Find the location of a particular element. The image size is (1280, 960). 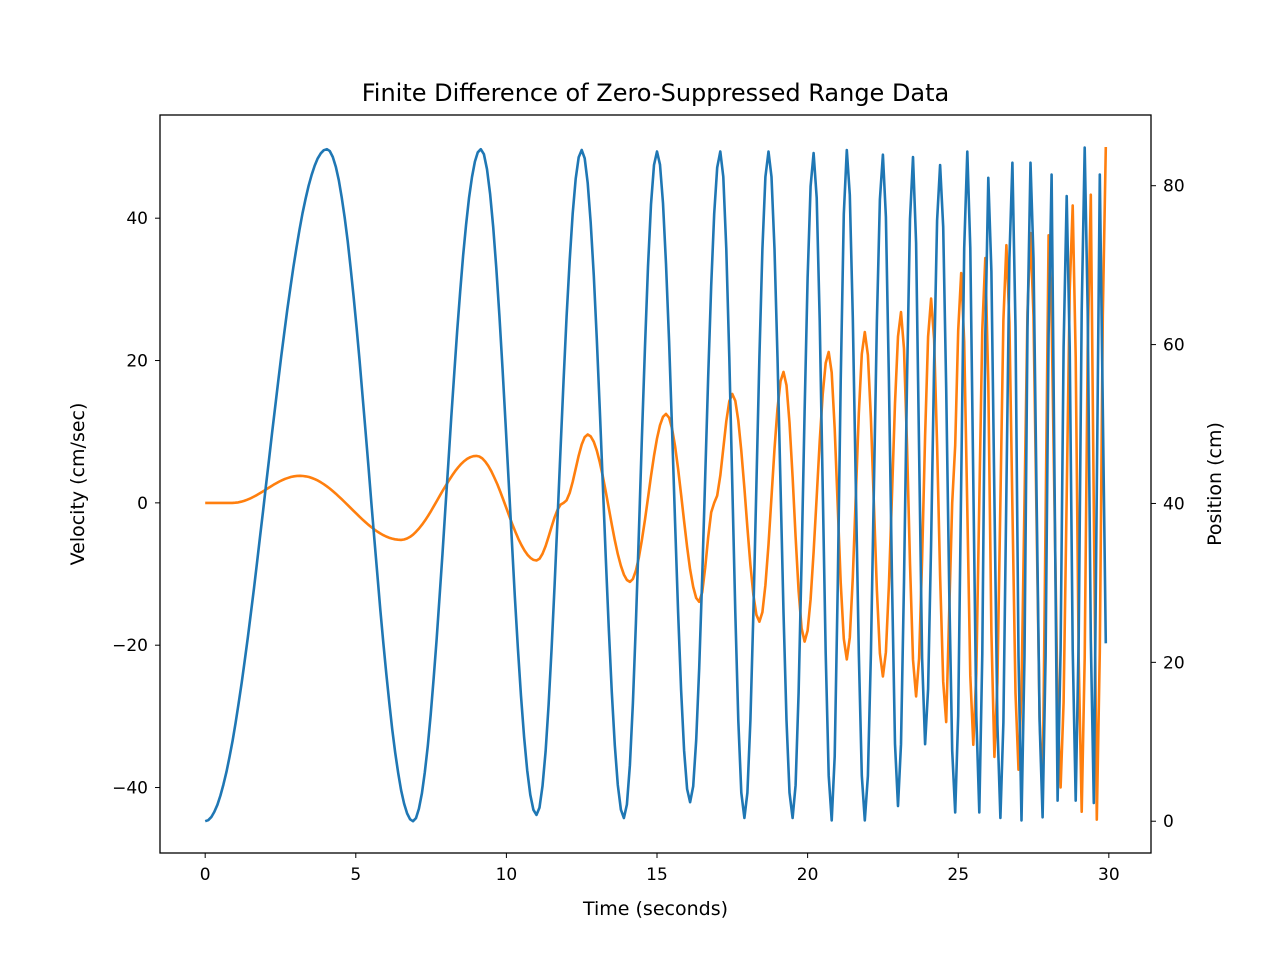

y-right-tick-label: 60 is located at coordinates (1174, 346).